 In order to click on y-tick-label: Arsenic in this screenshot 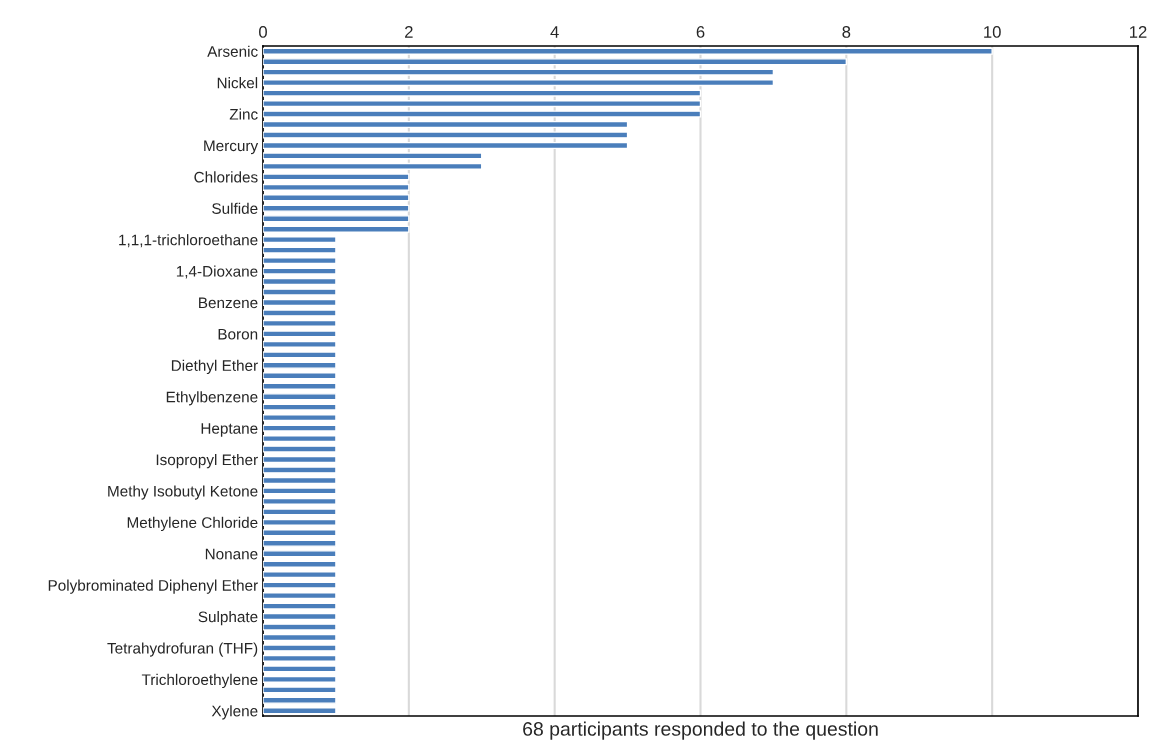, I will do `click(232, 51)`.